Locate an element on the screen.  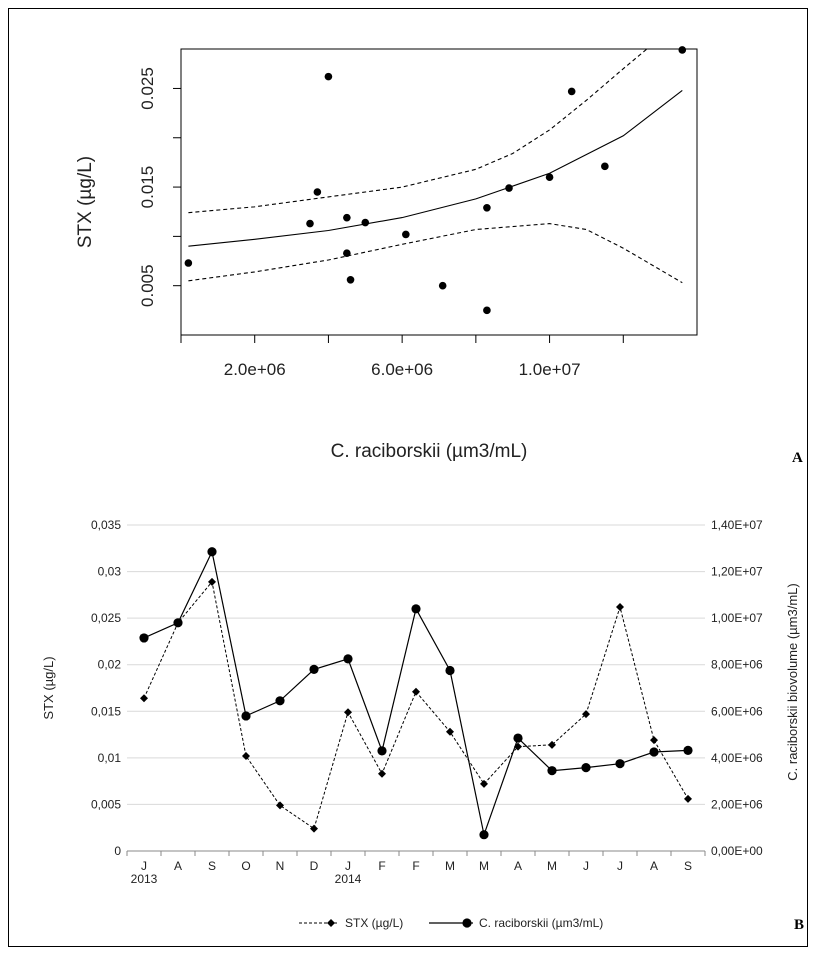
legend-marker-craciborskii is located at coordinates (467, 923).